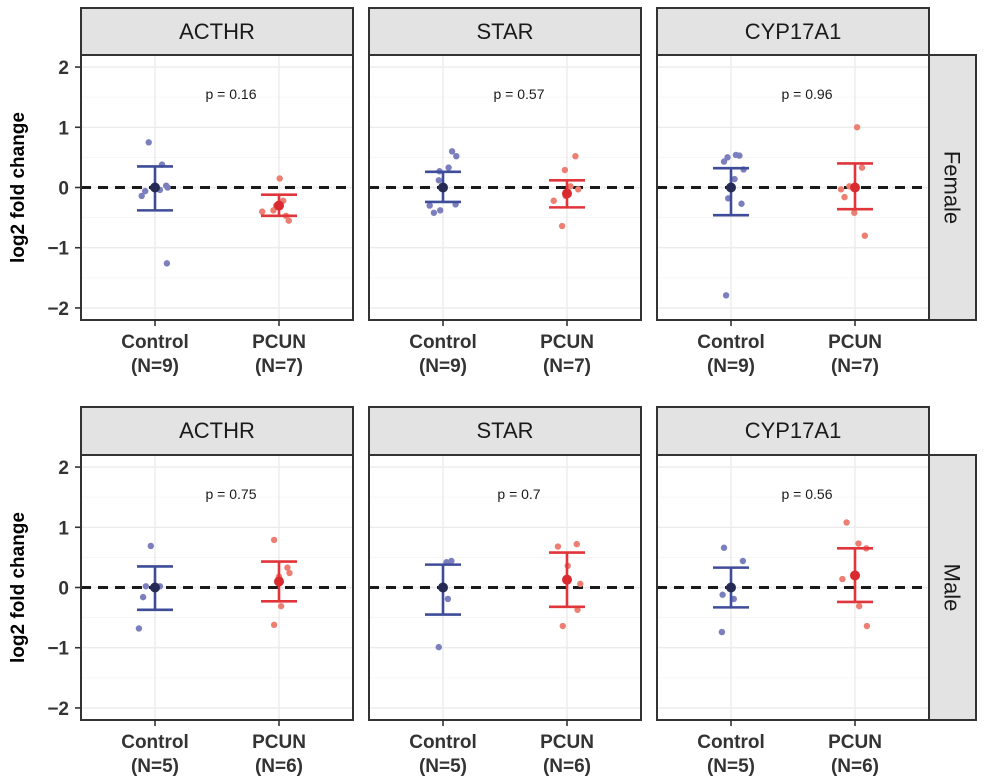  Describe the element at coordinates (519, 94) in the screenshot. I see `p-value-label: p = 0.57` at that location.